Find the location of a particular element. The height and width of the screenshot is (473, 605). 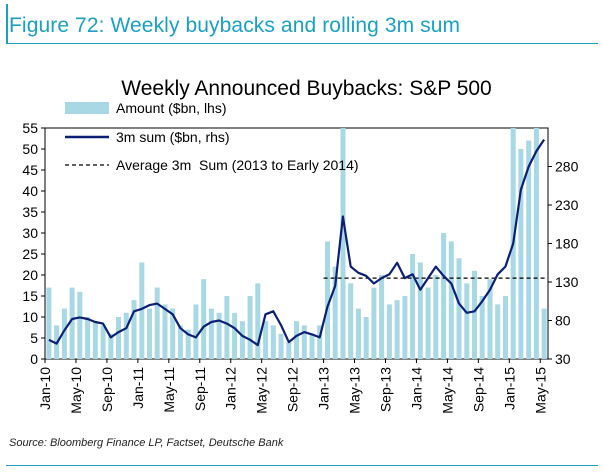

legend-label: 3m sum ($bn, rhs) is located at coordinates (173, 137).